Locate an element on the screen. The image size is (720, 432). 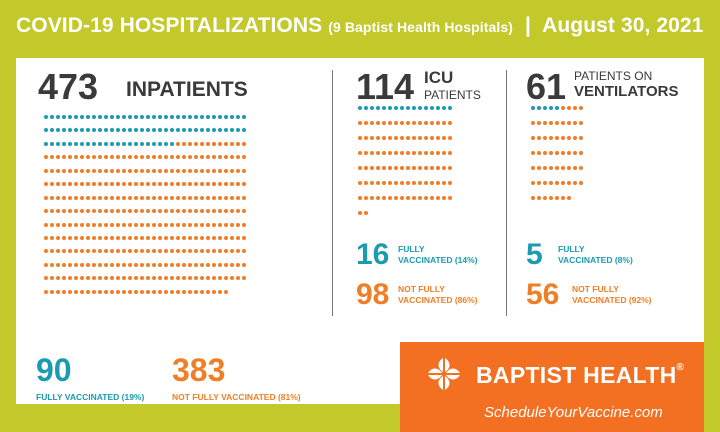
ventilators-label: VENTILATORS is located at coordinates (626, 91).